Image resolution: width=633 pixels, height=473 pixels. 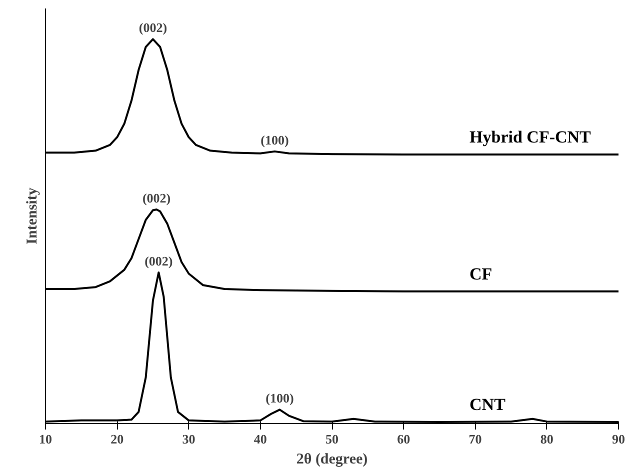 I want to click on x-tick-label: 10, so click(x=45, y=439).